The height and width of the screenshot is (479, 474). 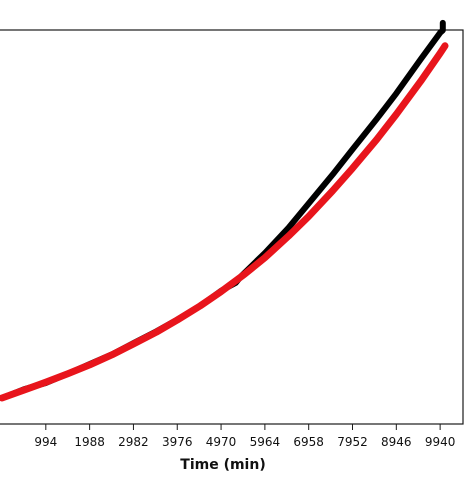 What do you see at coordinates (45, 442) in the screenshot?
I see `x-tick-label: 994` at bounding box center [45, 442].